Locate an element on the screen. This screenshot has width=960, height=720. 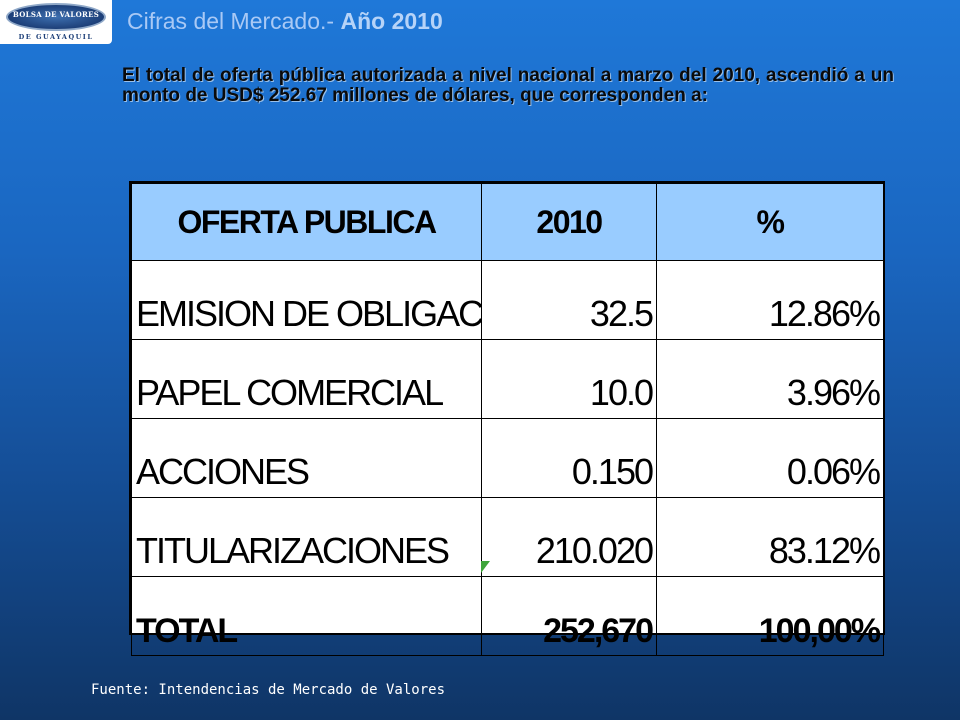
slide-title-year: Año 2010 is located at coordinates (391, 21).